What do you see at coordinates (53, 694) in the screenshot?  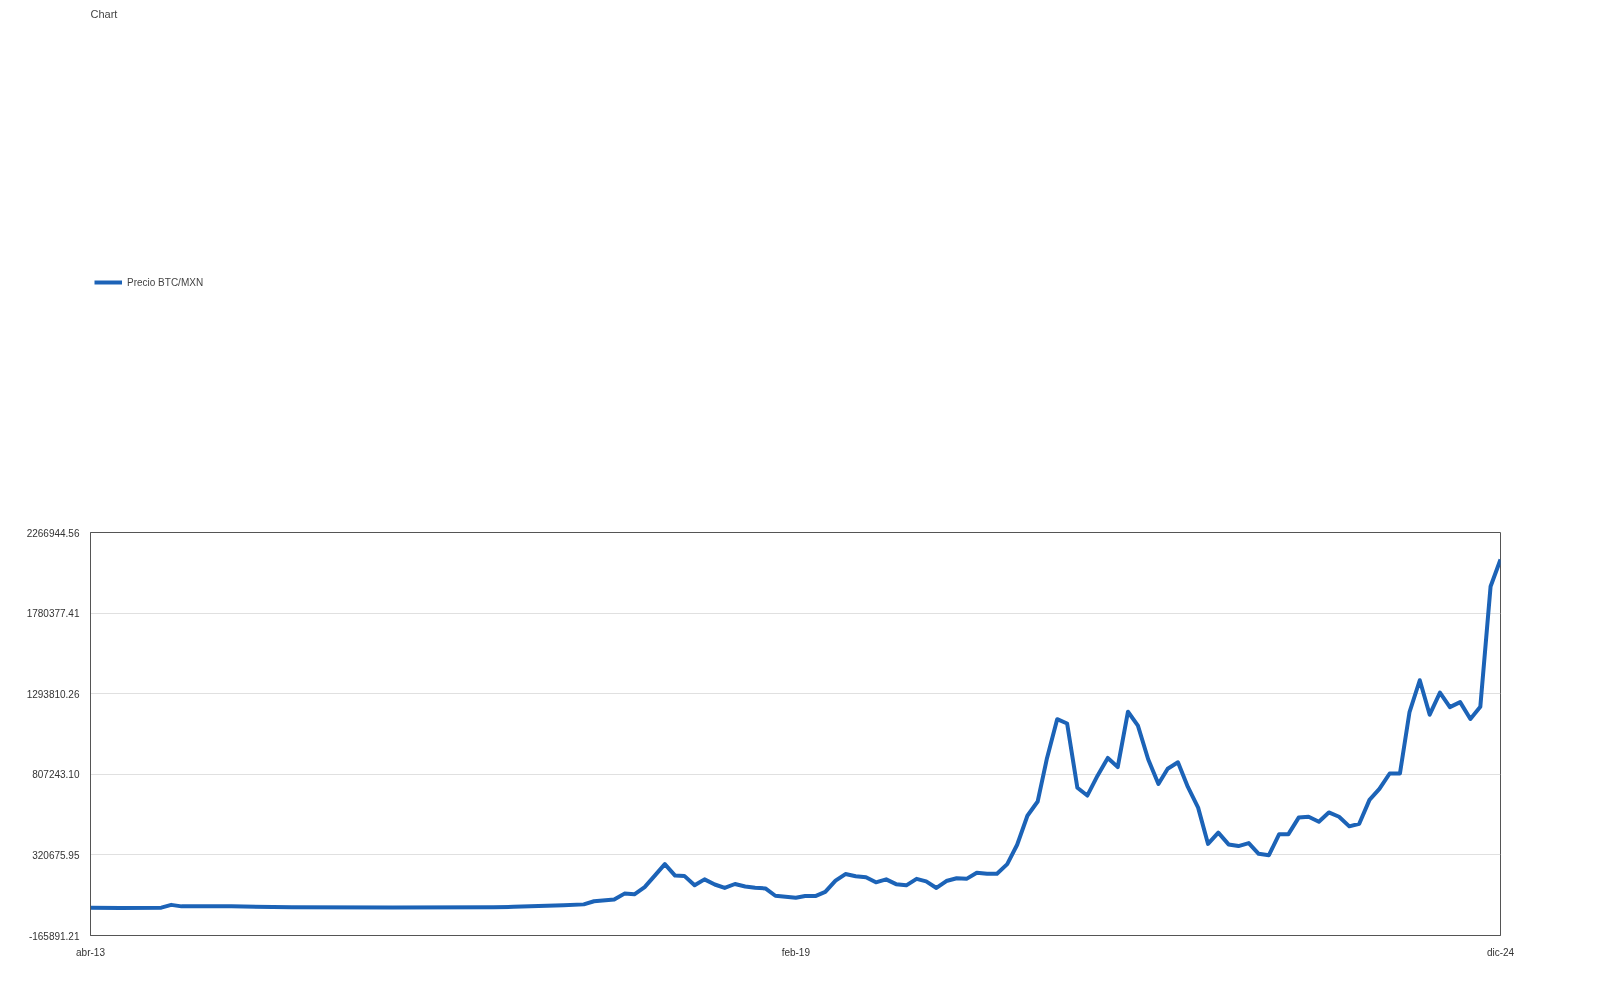 I see `y-tick-label: 1293810.26` at bounding box center [53, 694].